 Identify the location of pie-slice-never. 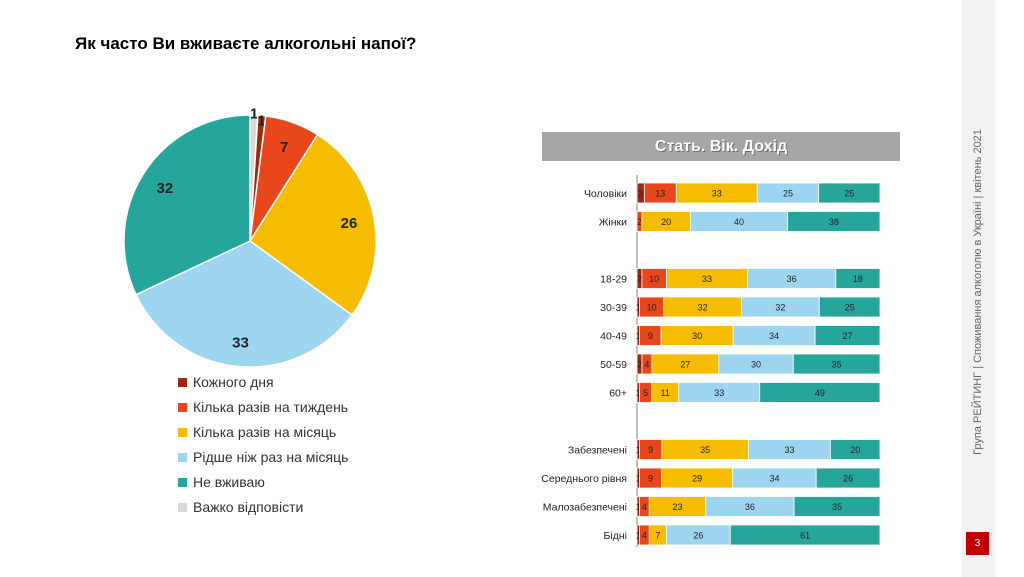
(187, 205).